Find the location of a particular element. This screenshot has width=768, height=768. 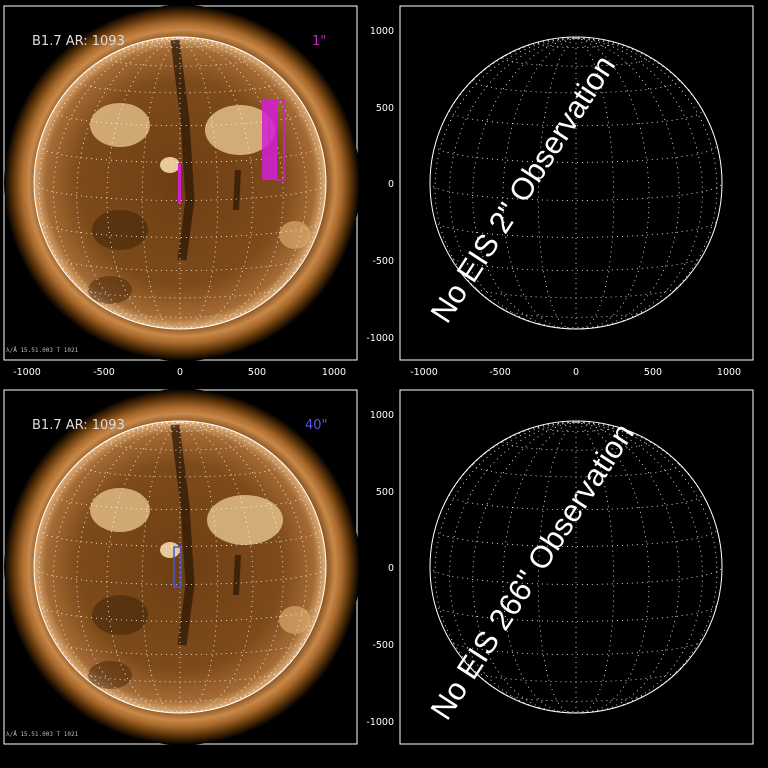

no-observation-text: No EIS 2" Observation is located at coordinates (523, 189).